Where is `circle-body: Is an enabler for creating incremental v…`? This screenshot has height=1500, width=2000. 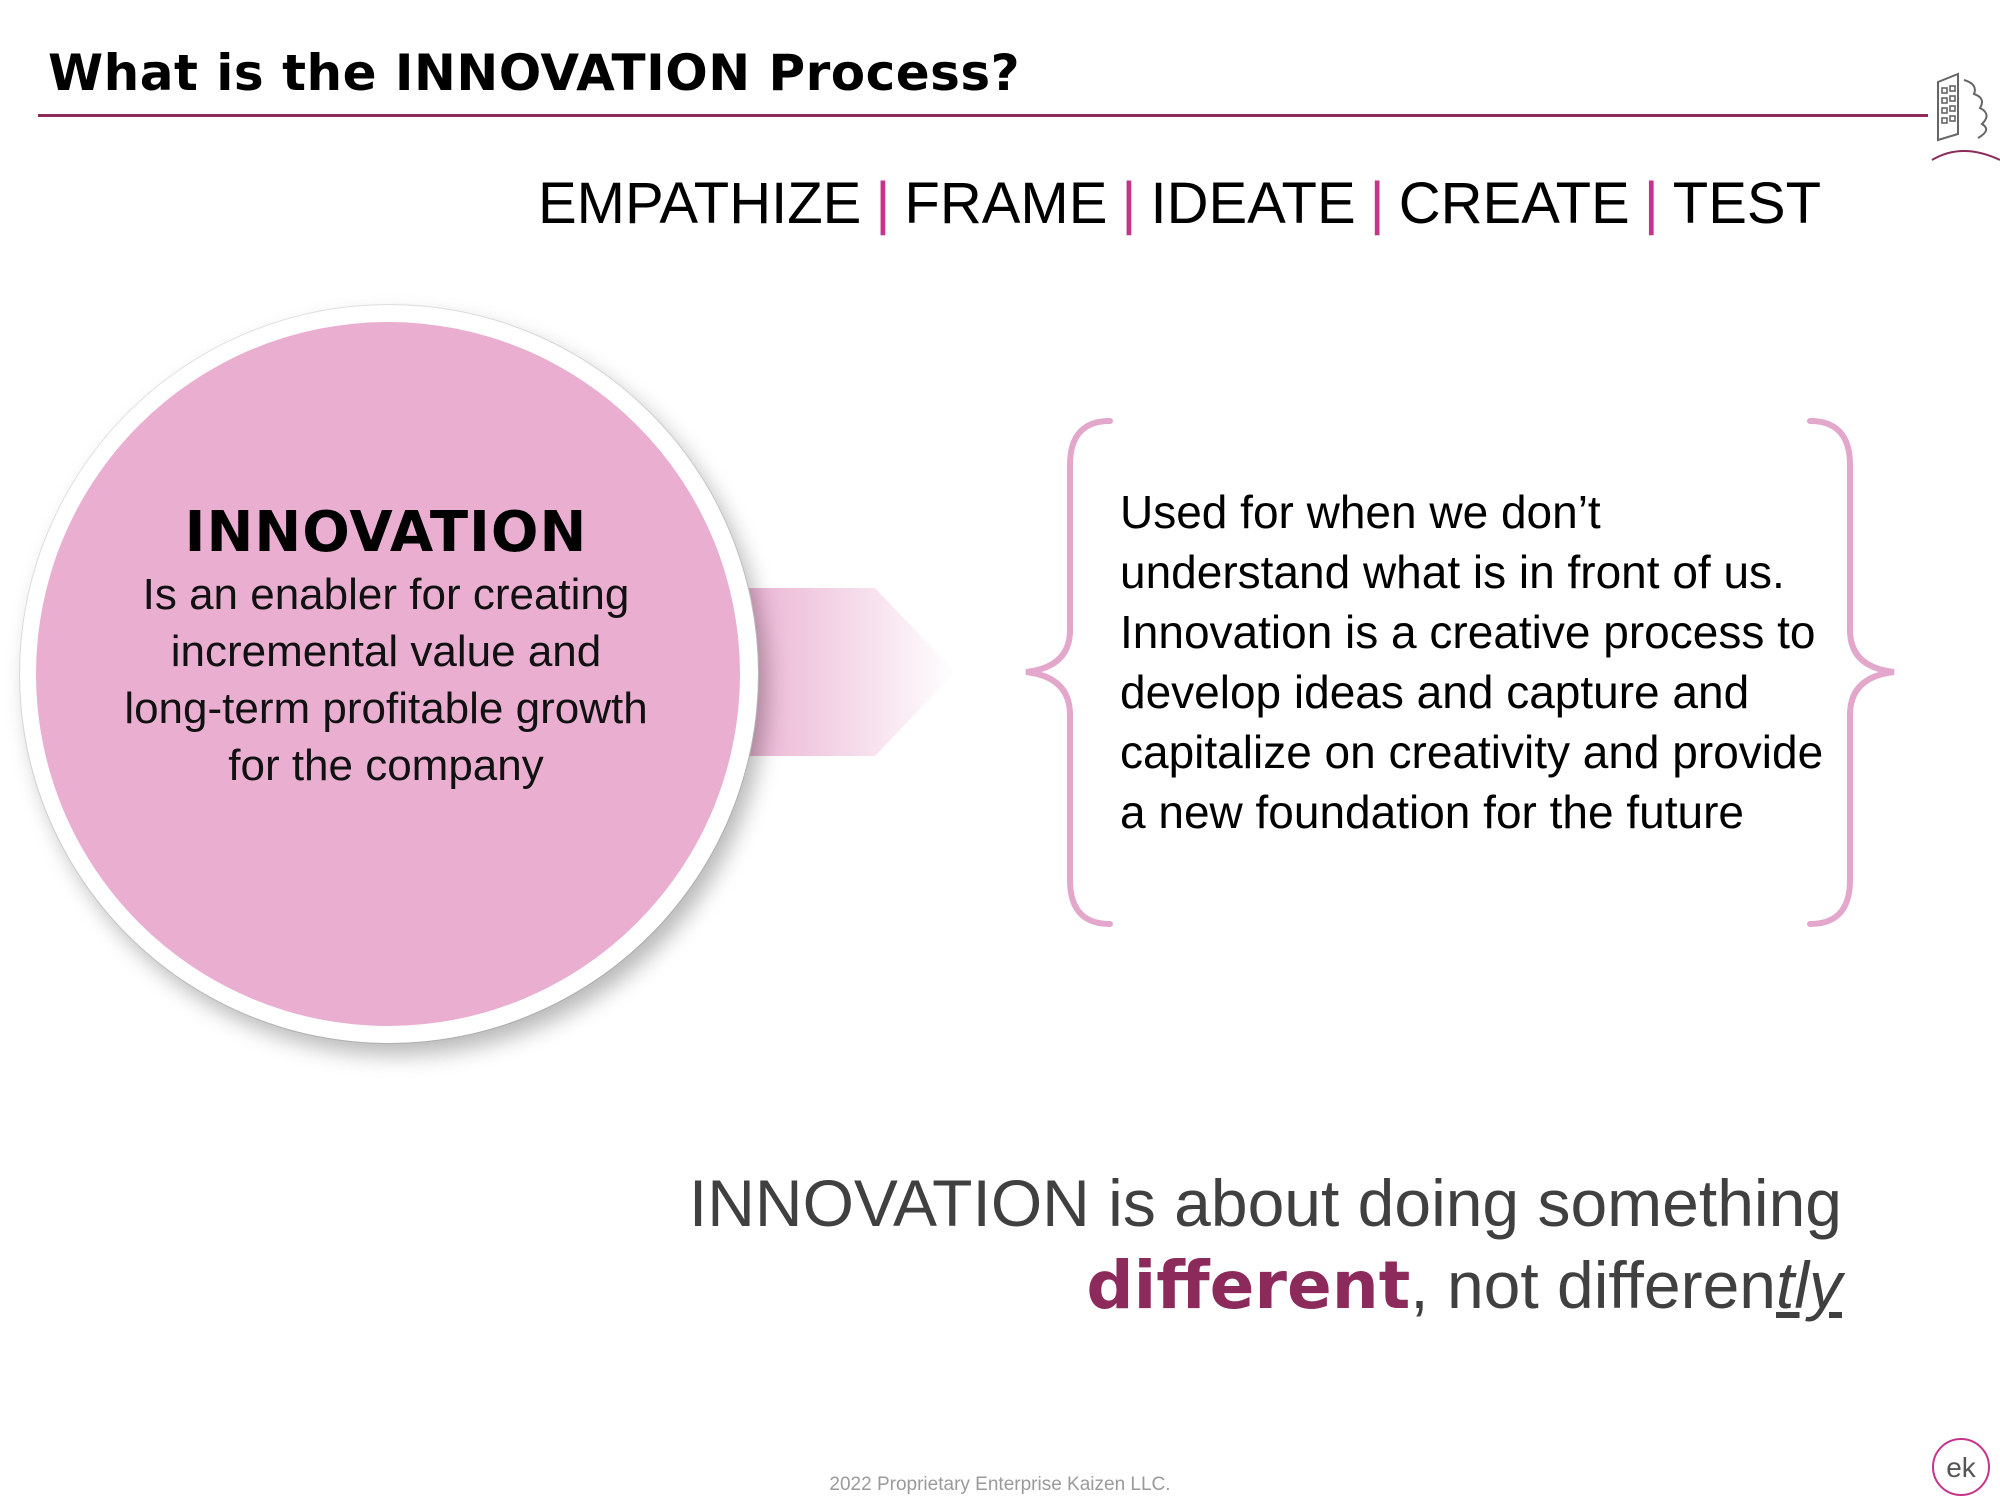
circle-body: Is an enabler for creating incremental v… is located at coordinates (386, 680).